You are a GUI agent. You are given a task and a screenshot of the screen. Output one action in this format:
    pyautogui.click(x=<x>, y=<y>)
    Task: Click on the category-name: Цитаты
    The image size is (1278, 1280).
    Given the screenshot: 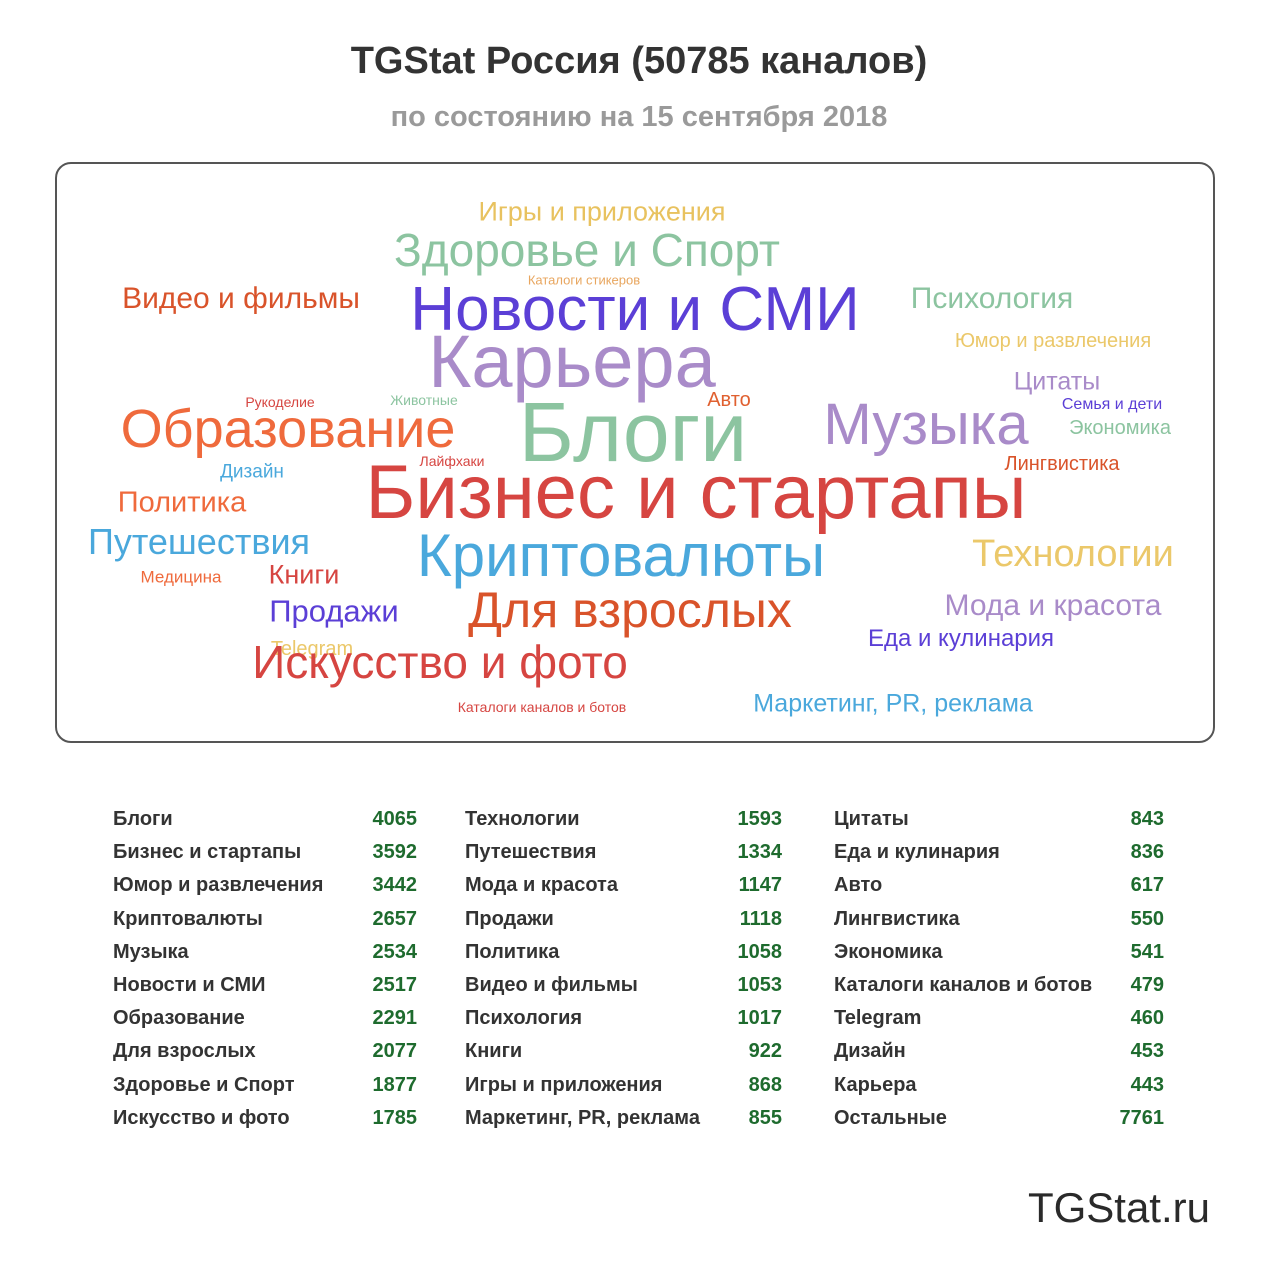 What is the action you would take?
    pyautogui.click(x=871, y=819)
    